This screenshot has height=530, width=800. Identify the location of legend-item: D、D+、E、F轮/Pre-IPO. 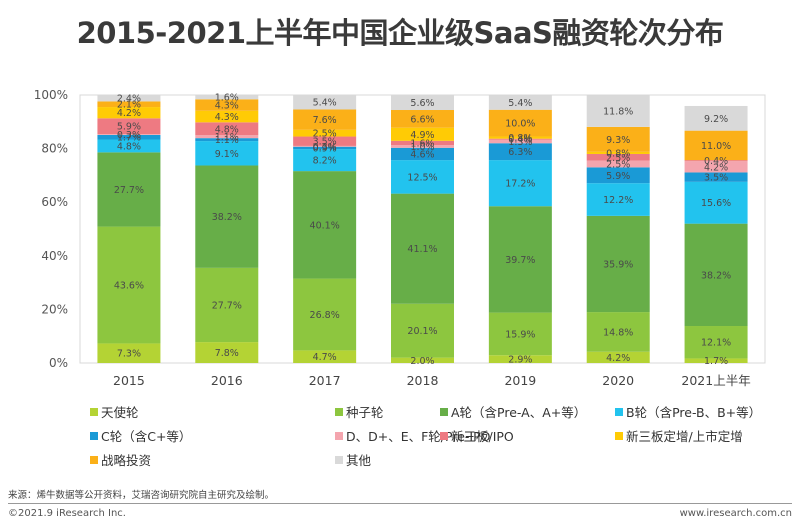
(412, 435).